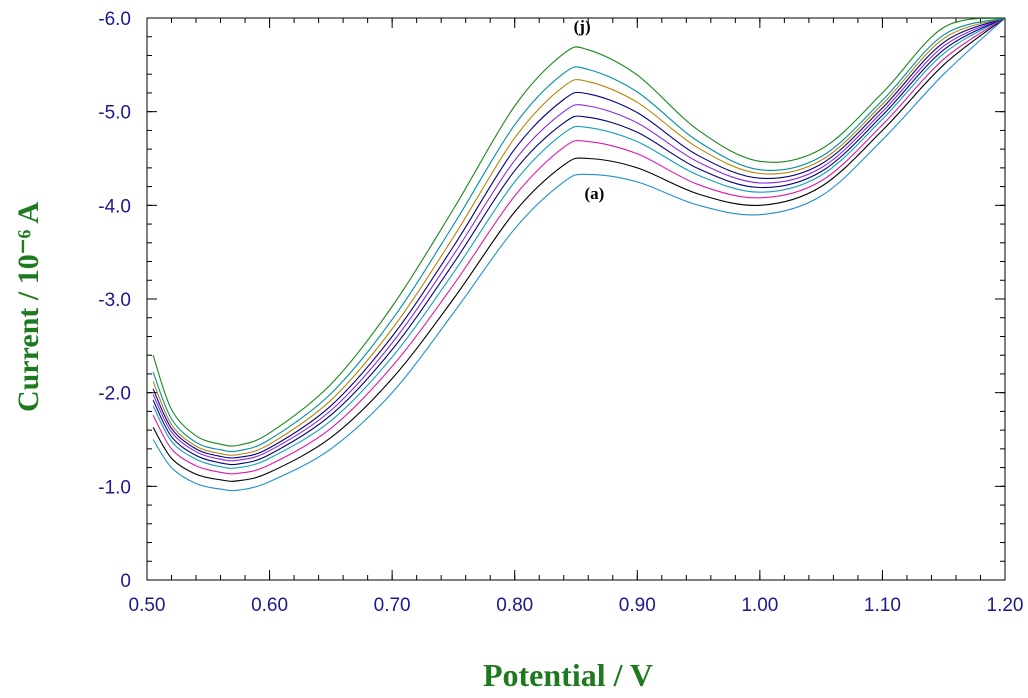  I want to click on x-tick-label: 0.50, so click(147, 605).